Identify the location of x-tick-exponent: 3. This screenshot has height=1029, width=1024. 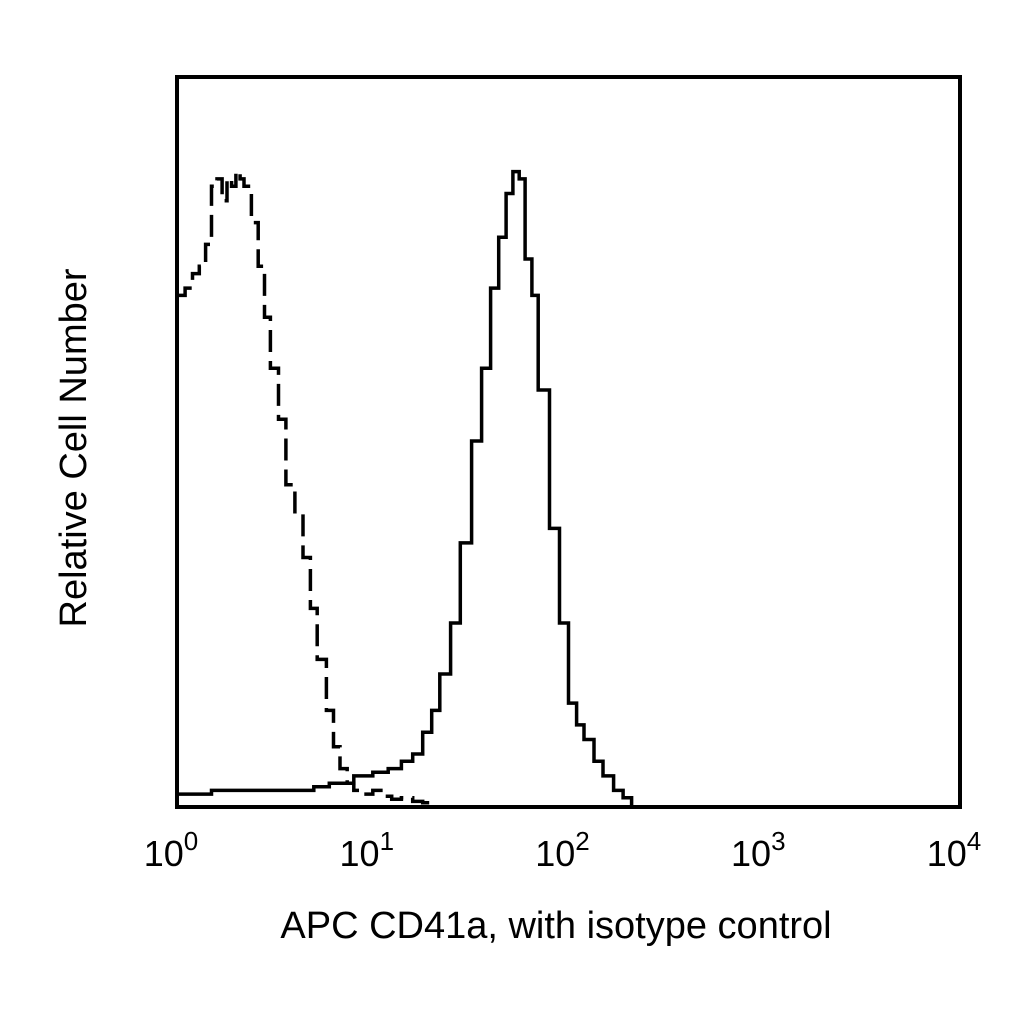
(778, 841).